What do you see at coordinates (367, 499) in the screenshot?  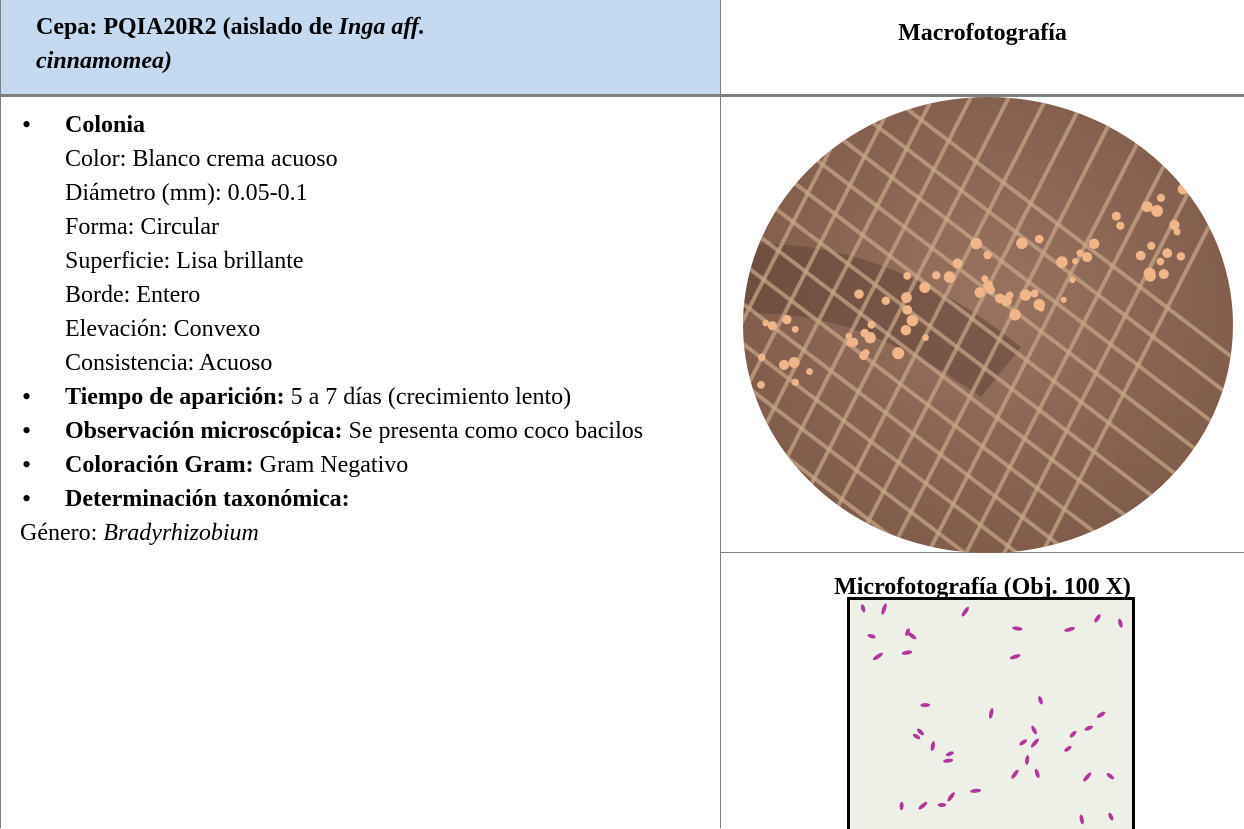 I see `bullet-item: Determinación taxonómica:` at bounding box center [367, 499].